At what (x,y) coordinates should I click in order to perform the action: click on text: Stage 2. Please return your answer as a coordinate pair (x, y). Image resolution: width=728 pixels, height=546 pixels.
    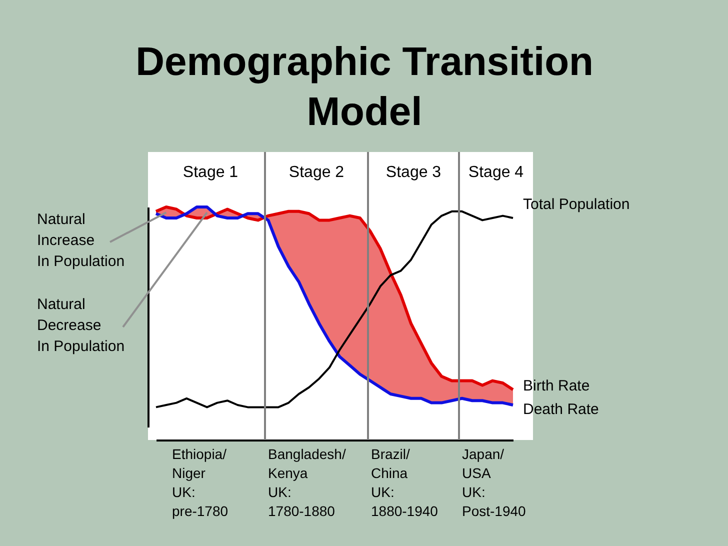
    Looking at the image, I should click on (316, 172).